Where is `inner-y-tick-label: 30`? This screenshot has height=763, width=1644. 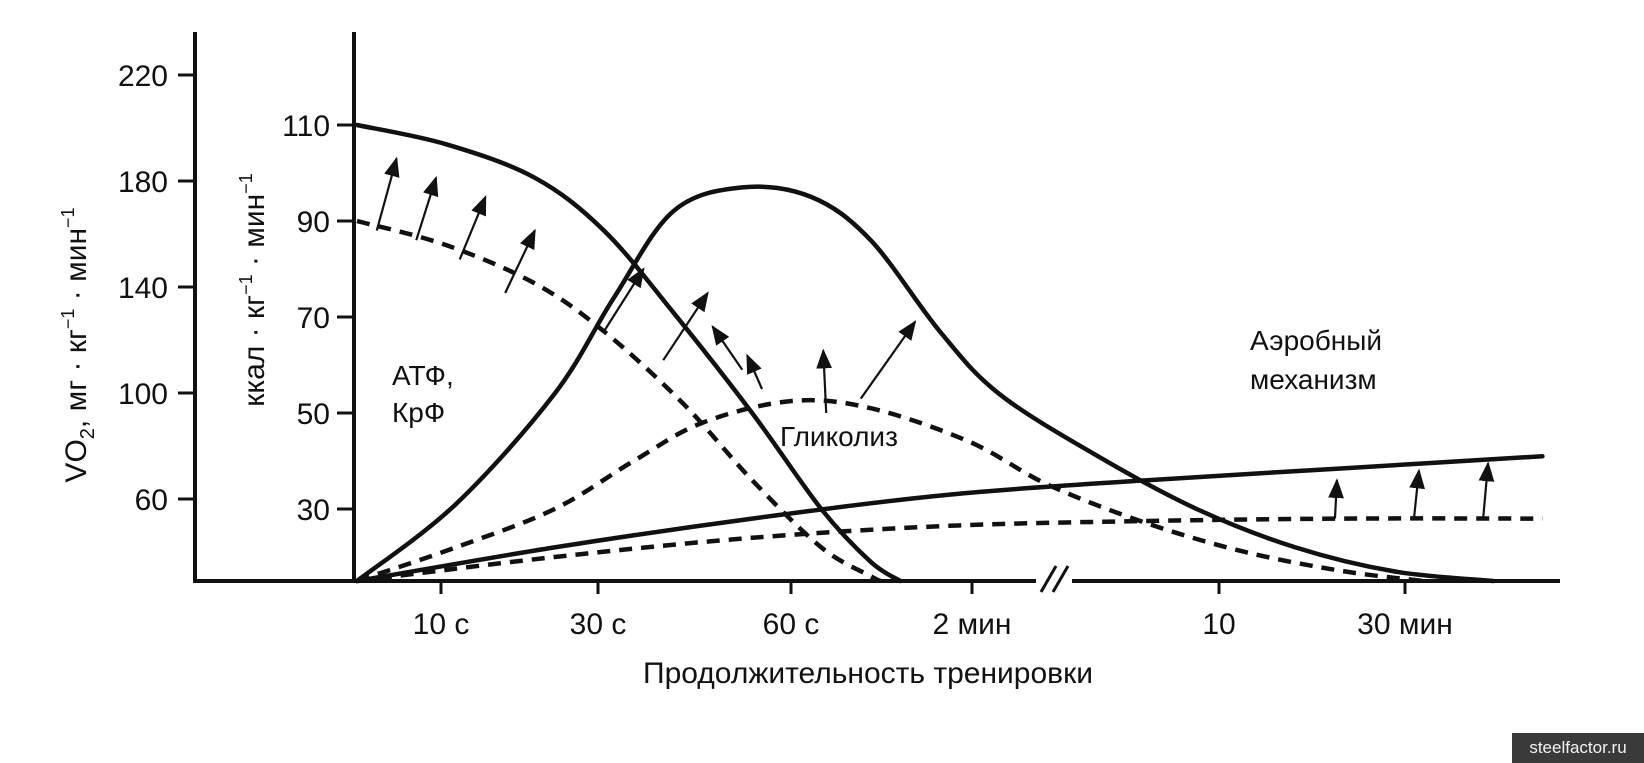
inner-y-tick-label: 30 is located at coordinates (313, 510).